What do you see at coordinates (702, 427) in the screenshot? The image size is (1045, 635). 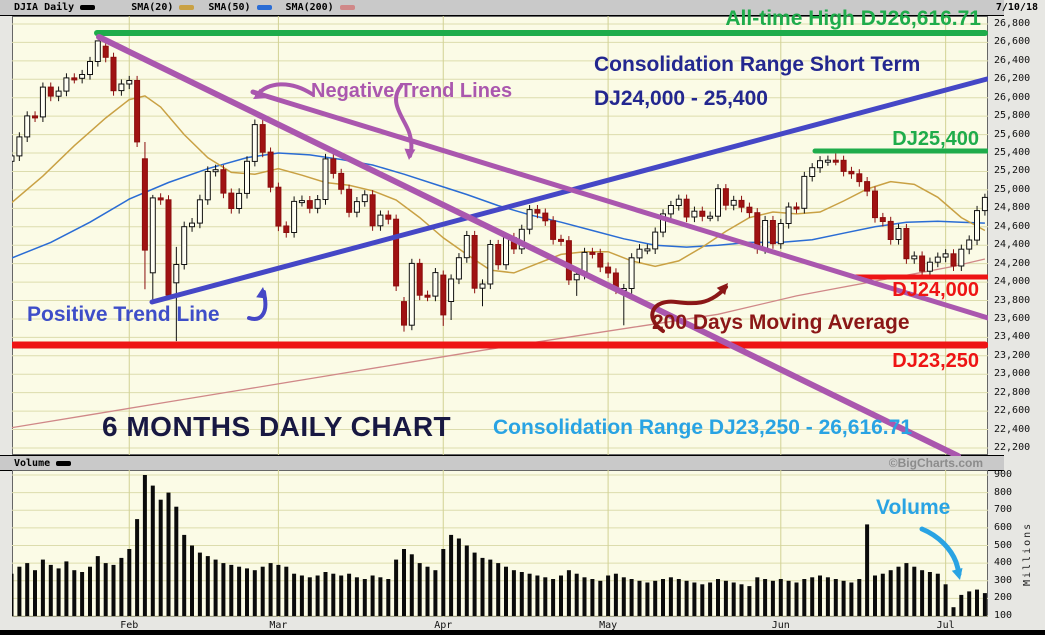 I see `consolidation-full-range-label: Consolidation Range DJ23,250 - 26,616.71` at bounding box center [702, 427].